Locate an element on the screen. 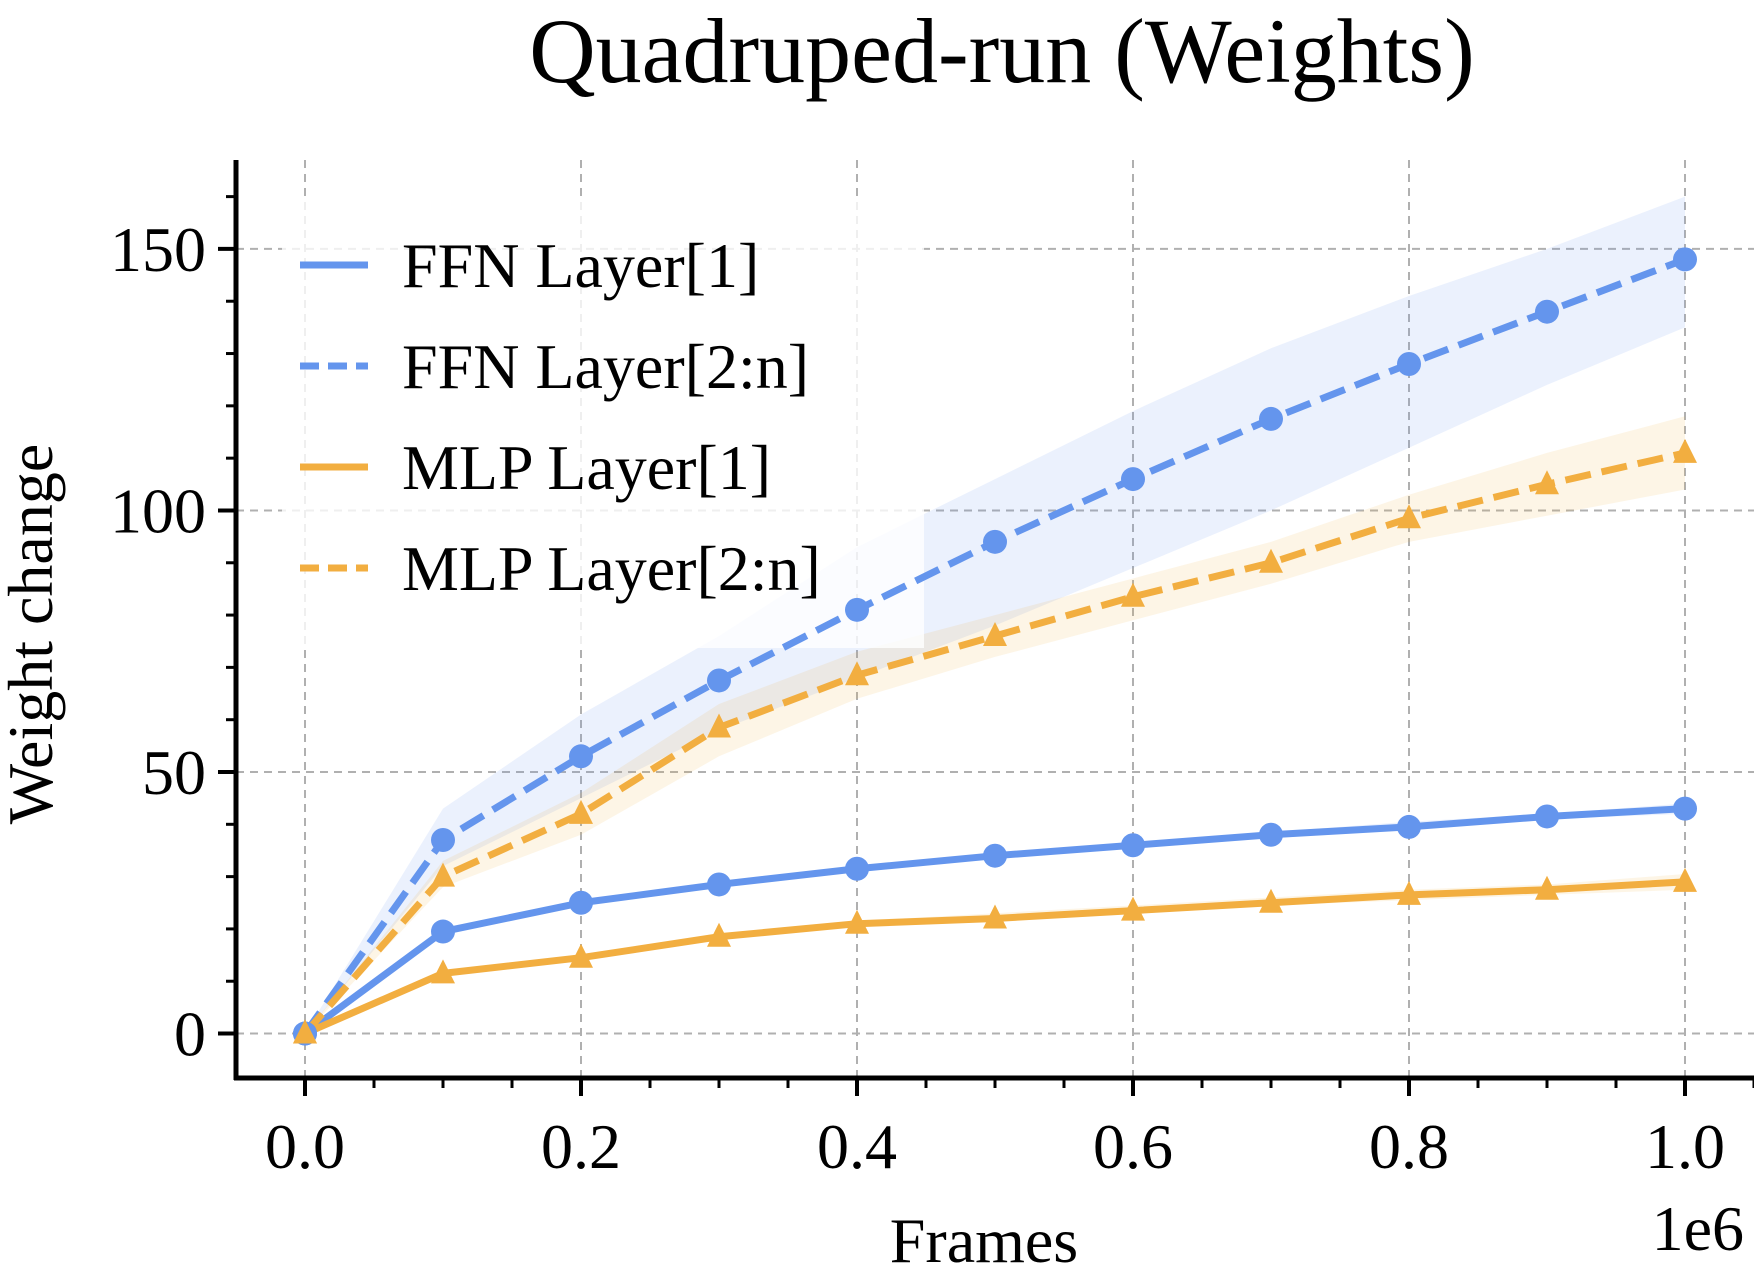 Image resolution: width=1754 pixels, height=1271 pixels. x-tick-label: 0.2 is located at coordinates (581, 1146).